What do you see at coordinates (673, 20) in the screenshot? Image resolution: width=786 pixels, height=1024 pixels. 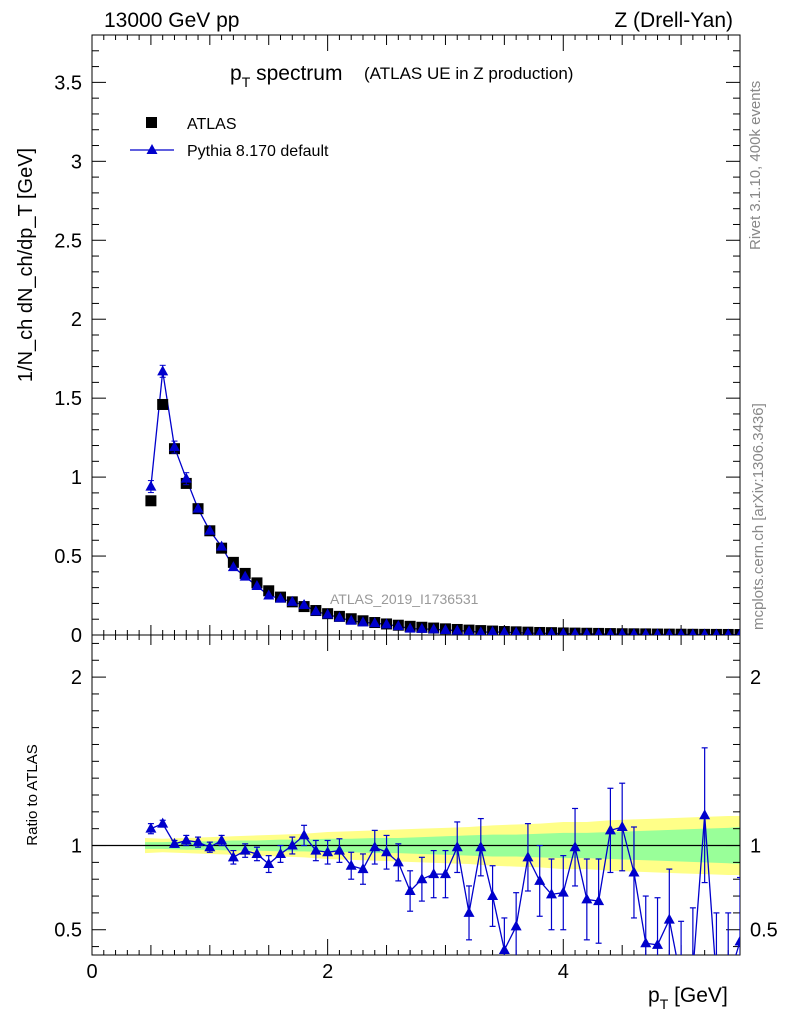 I see `header-process-label: Z (Drell-Yan)` at bounding box center [673, 20].